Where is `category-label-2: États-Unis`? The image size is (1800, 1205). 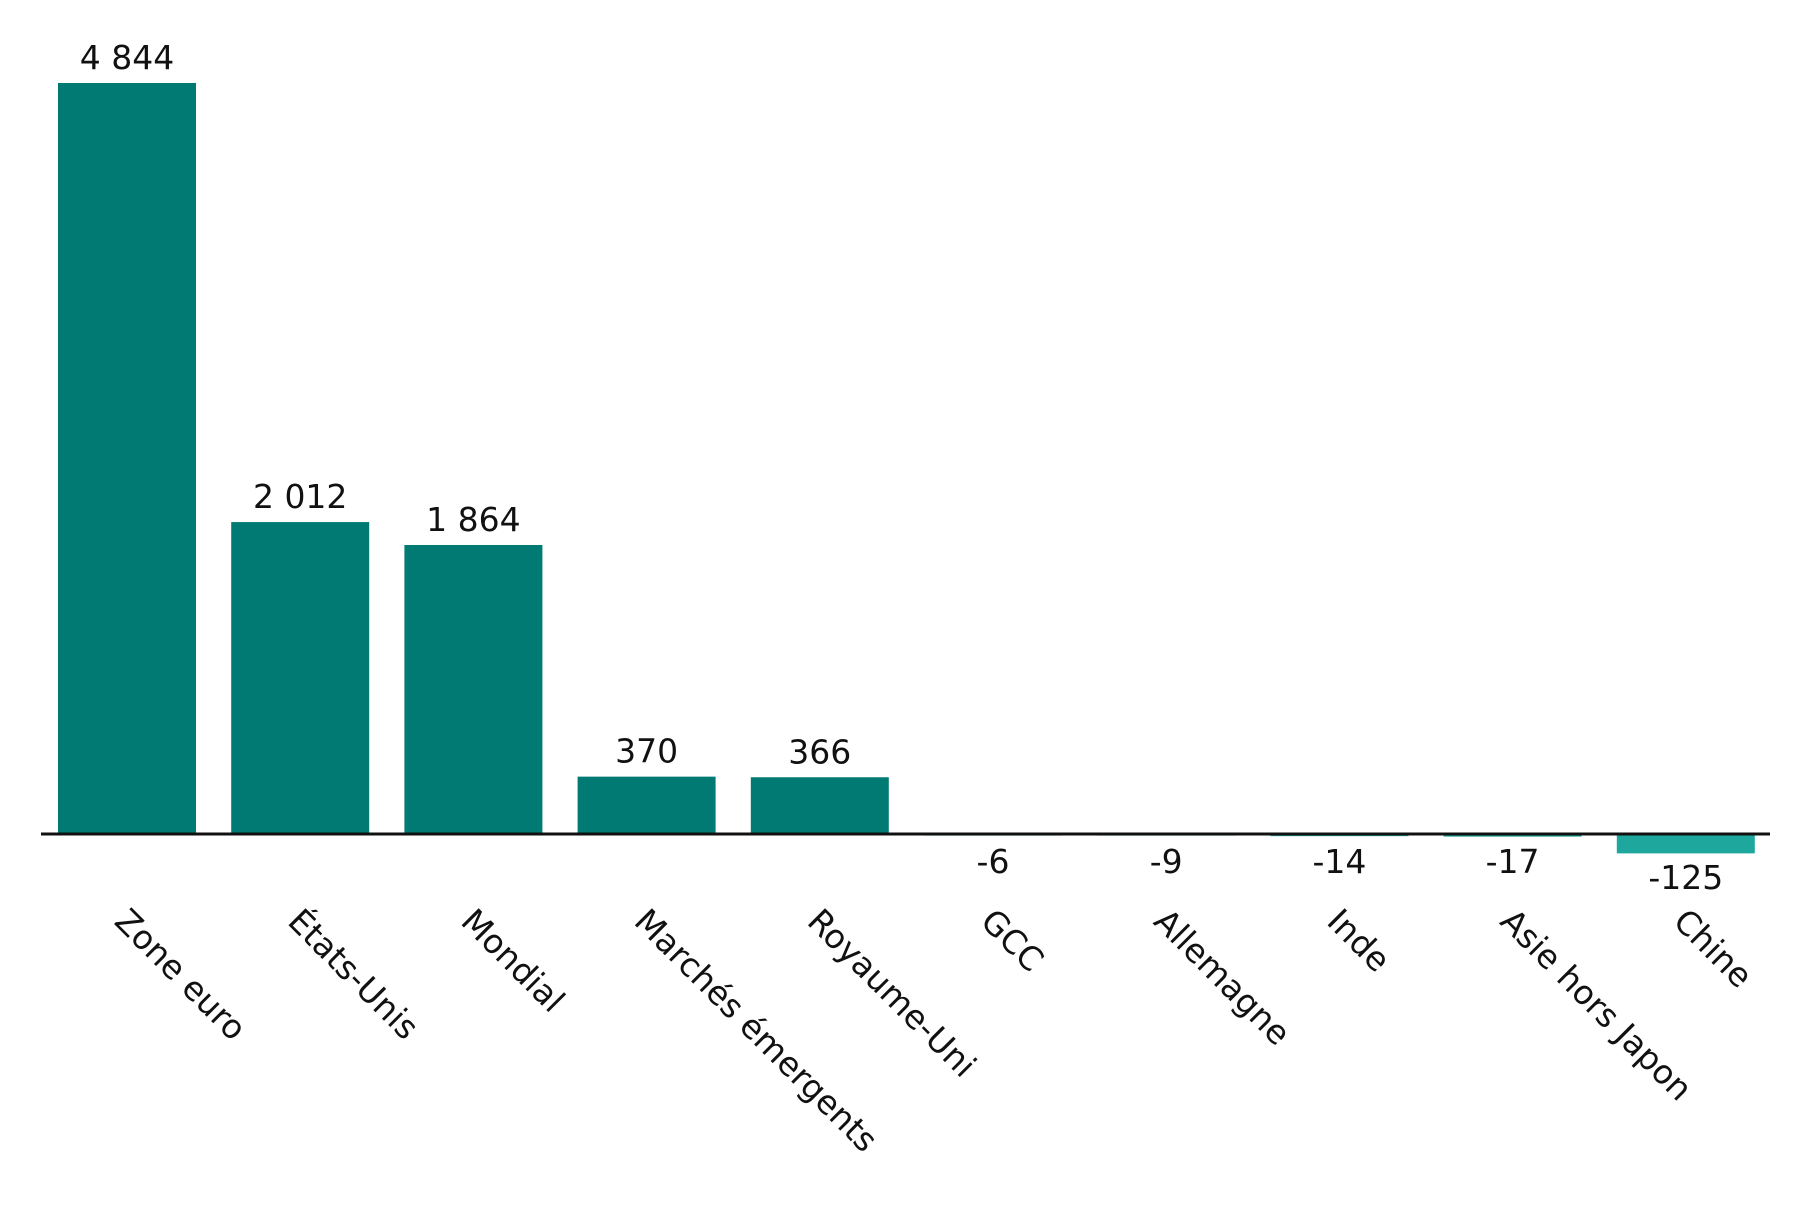 category-label-2: États-Unis is located at coordinates (354, 973).